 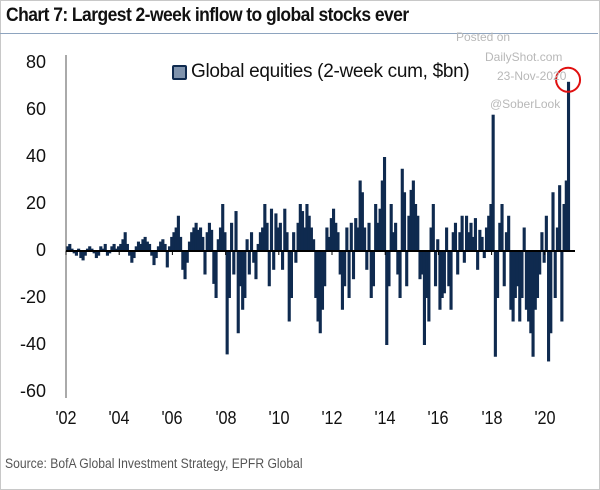 What do you see at coordinates (35, 62) in the screenshot?
I see `y-tick-label: 80` at bounding box center [35, 62].